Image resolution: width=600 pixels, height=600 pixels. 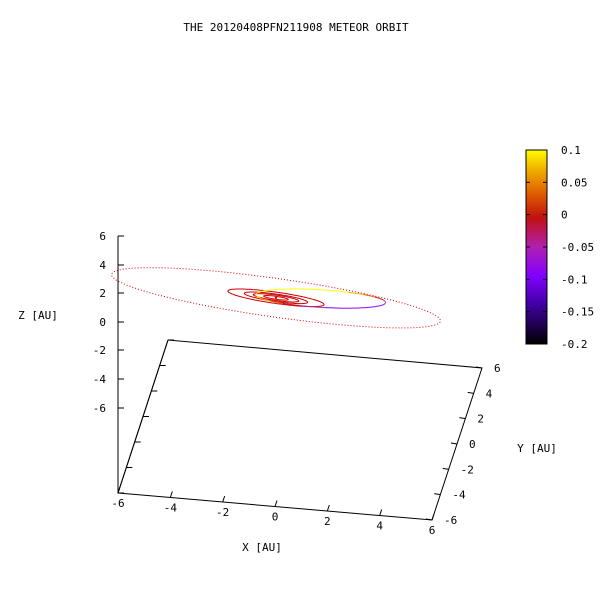 I want to click on colorbar-tick-label: -0.05, so click(x=577, y=247).